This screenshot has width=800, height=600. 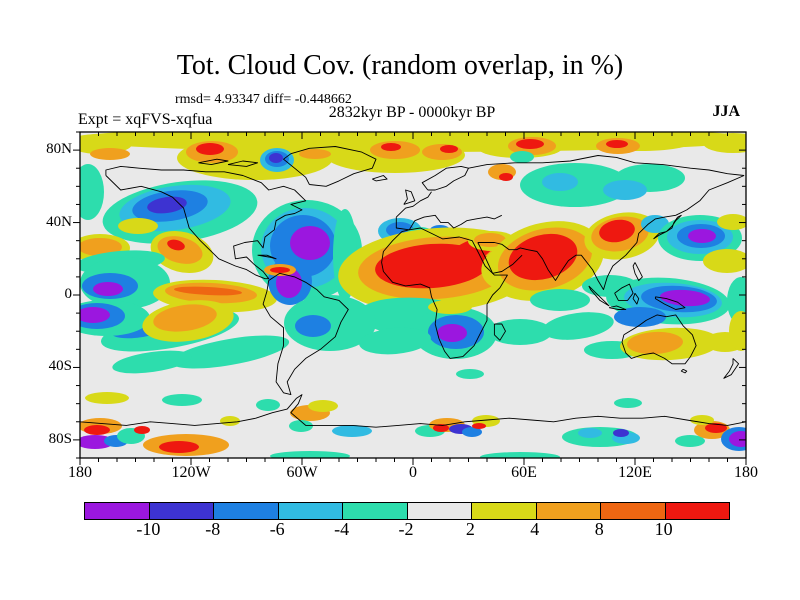 I want to click on experiment-label: Expt = xqFVS-xqfua, so click(x=145, y=119).